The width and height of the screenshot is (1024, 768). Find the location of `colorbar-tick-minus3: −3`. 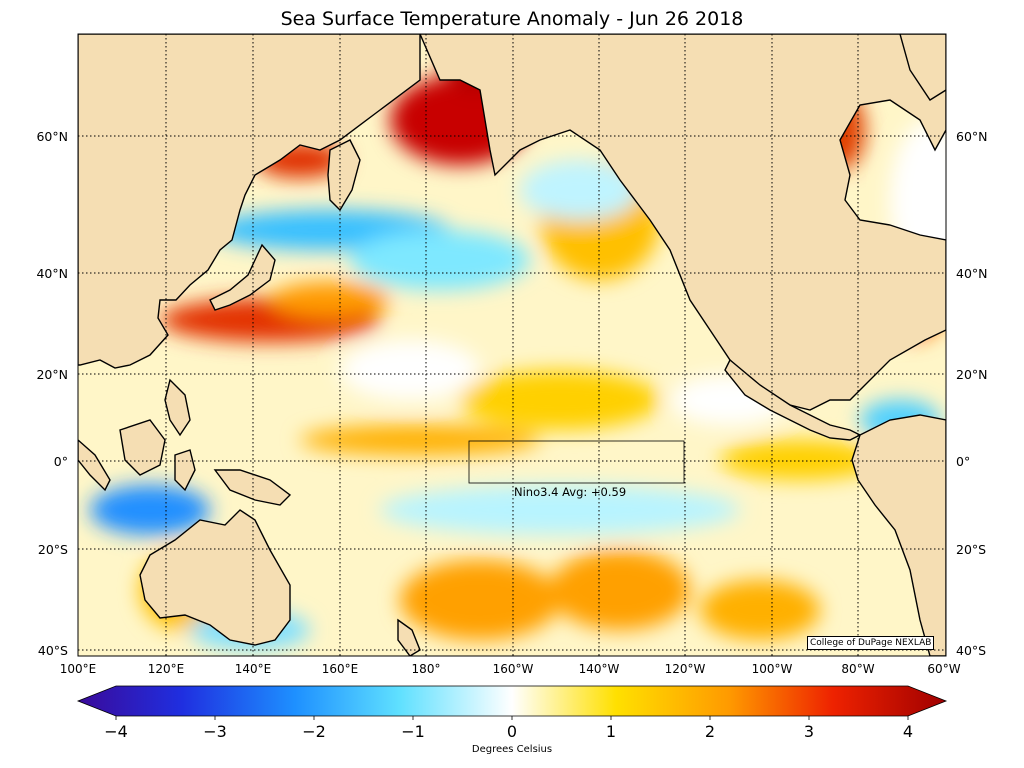

colorbar-tick-minus3: −3 is located at coordinates (215, 731).